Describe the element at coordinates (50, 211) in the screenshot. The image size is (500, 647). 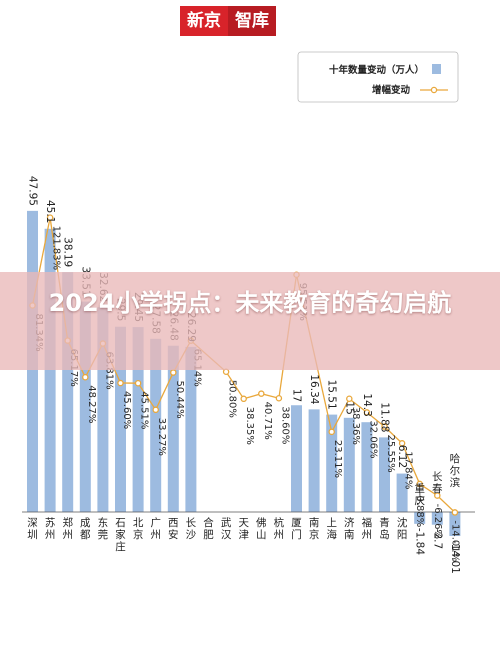
I see `bar-value-label: 45.1` at that location.